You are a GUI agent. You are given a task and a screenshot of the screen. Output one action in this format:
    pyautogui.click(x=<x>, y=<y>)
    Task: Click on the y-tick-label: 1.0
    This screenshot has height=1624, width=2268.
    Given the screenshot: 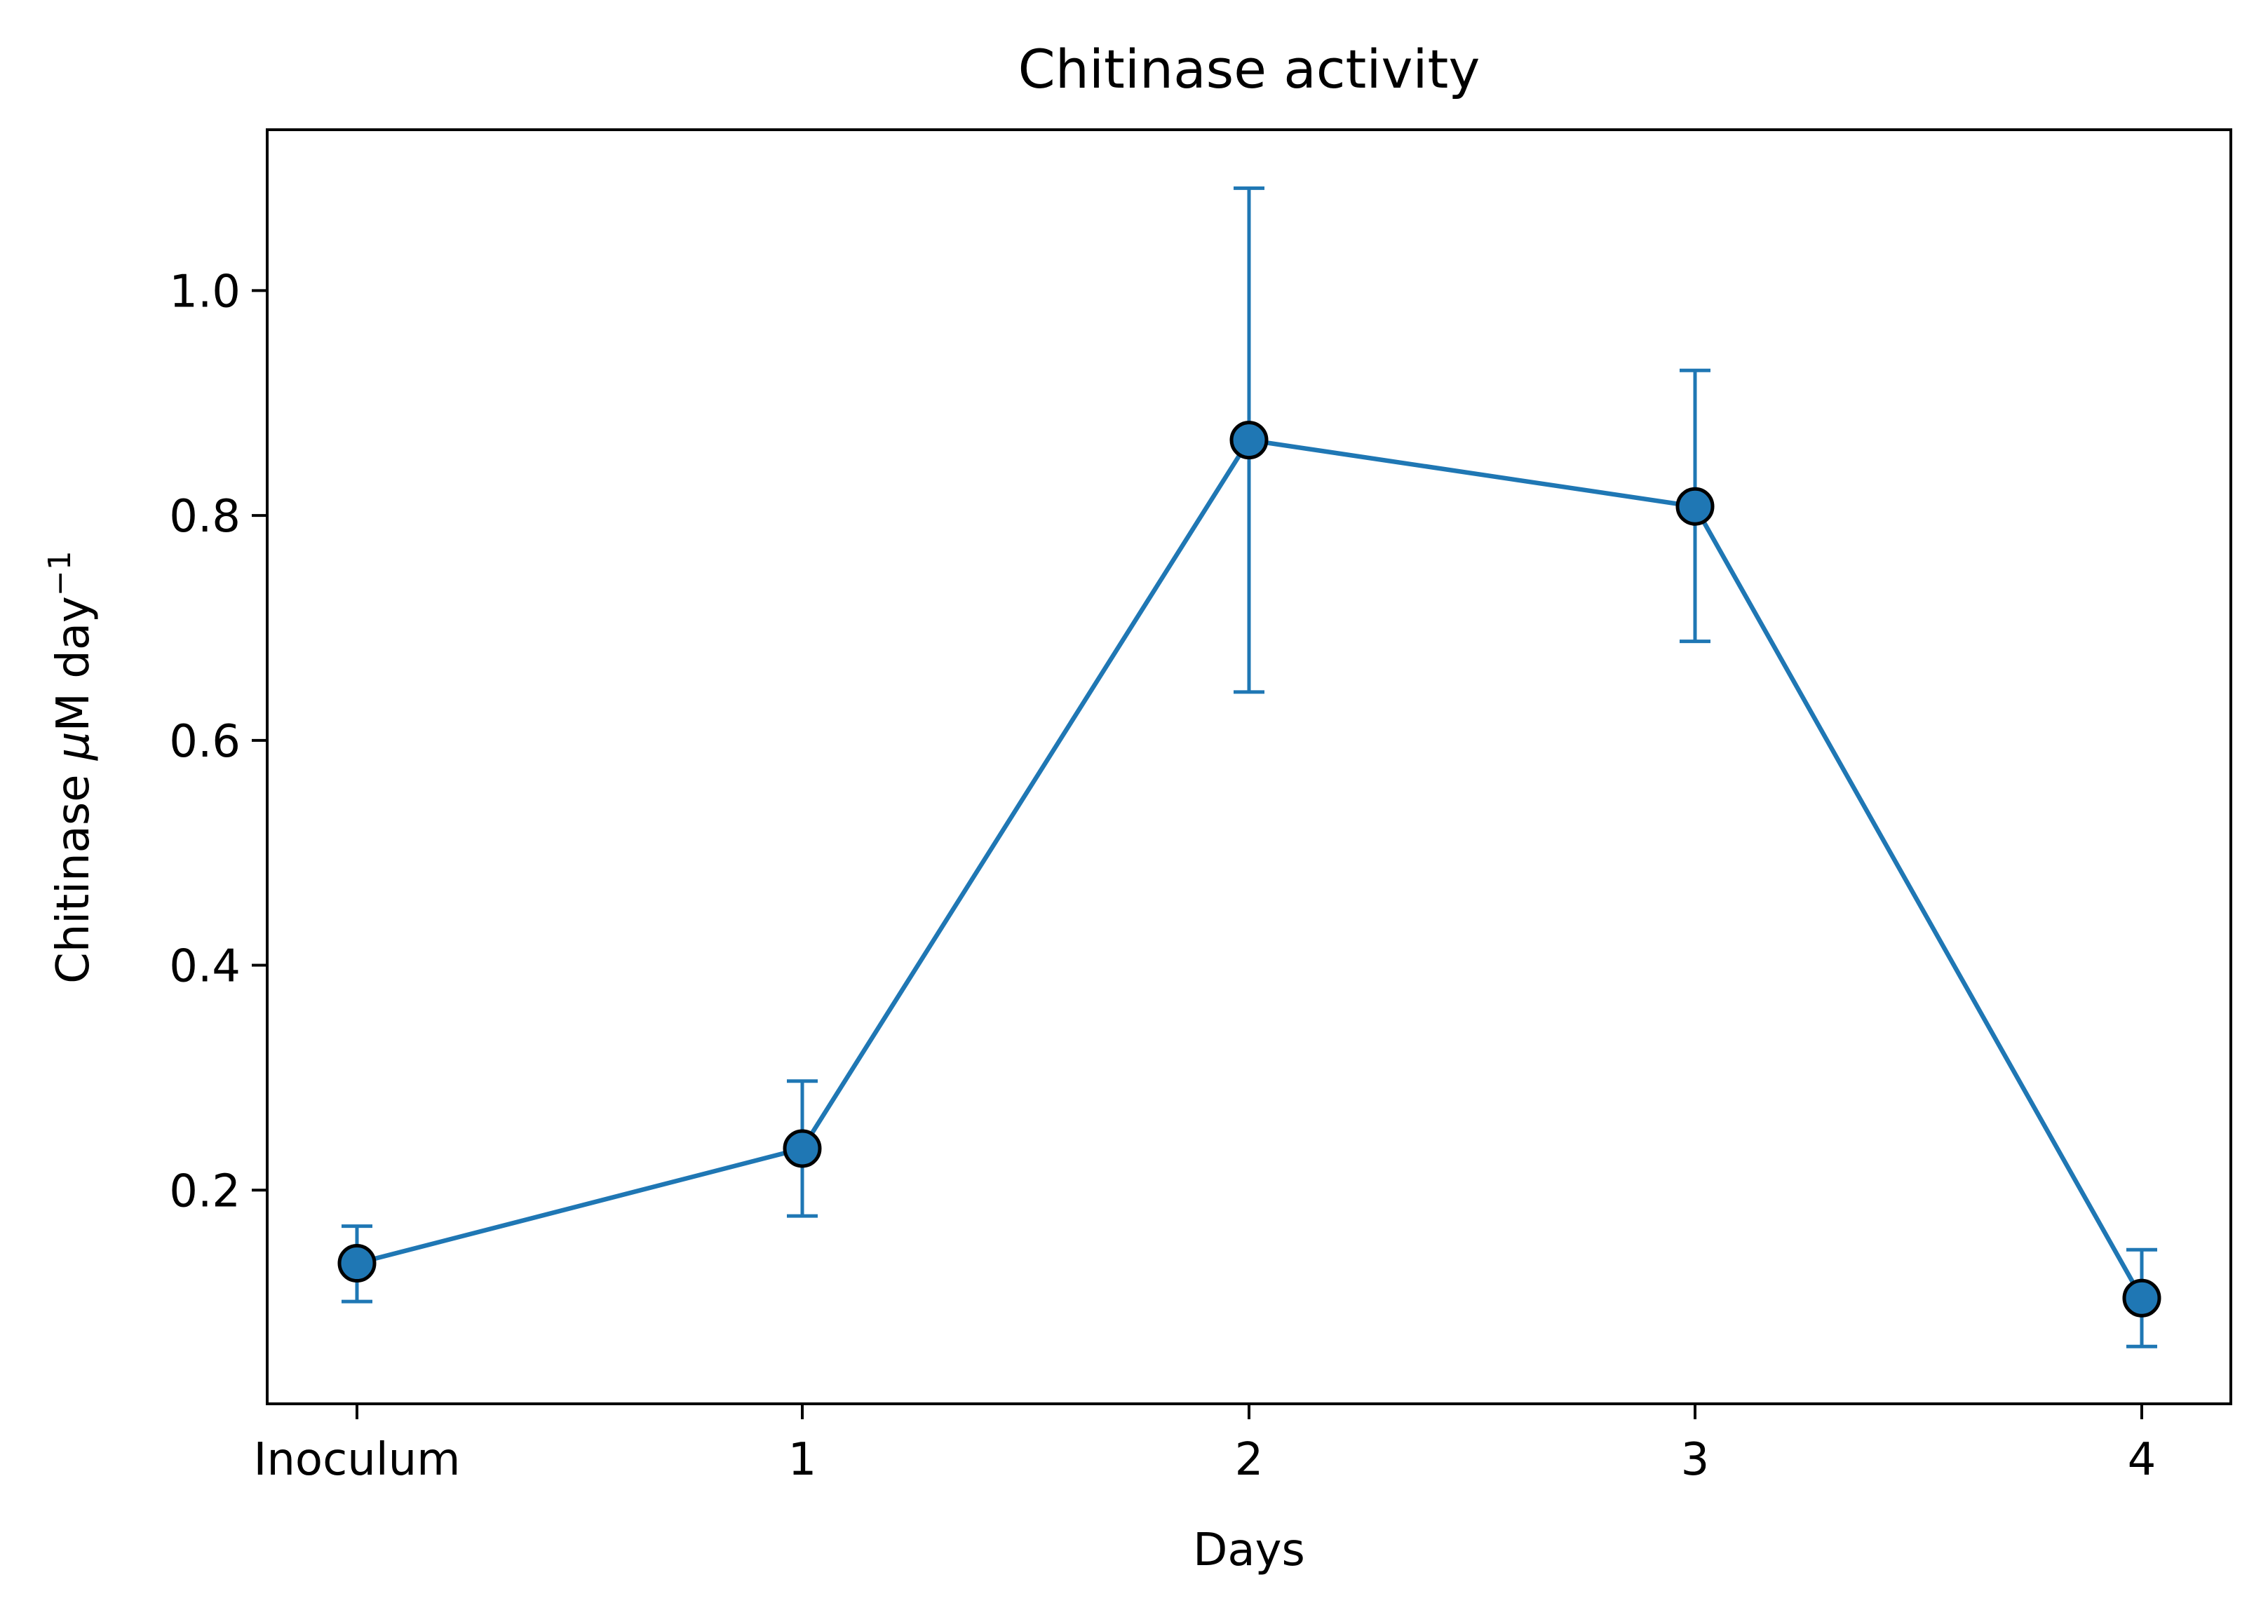 What is the action you would take?
    pyautogui.click(x=205, y=292)
    